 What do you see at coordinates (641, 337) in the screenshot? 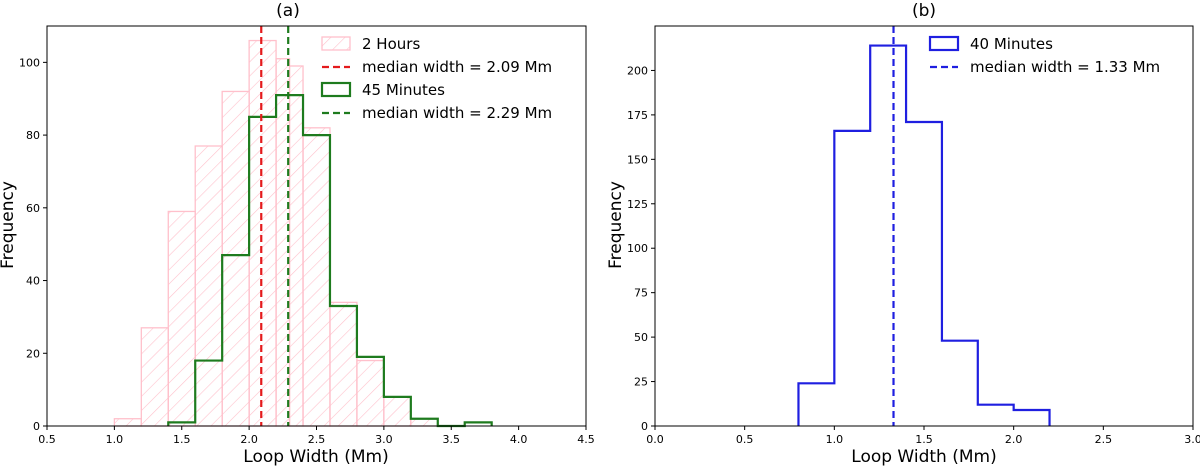
I see `y-tick-label: 50` at bounding box center [641, 337].